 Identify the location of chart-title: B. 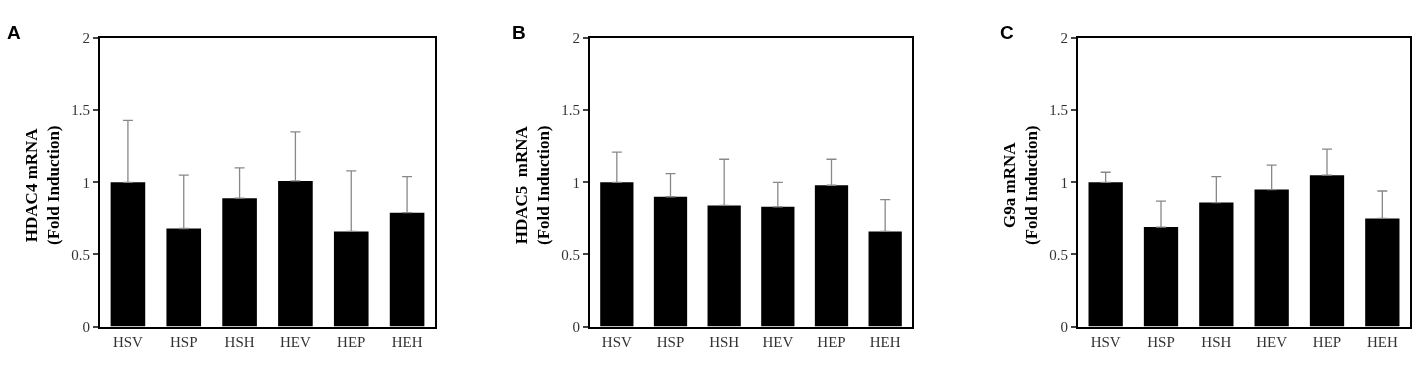
(519, 32).